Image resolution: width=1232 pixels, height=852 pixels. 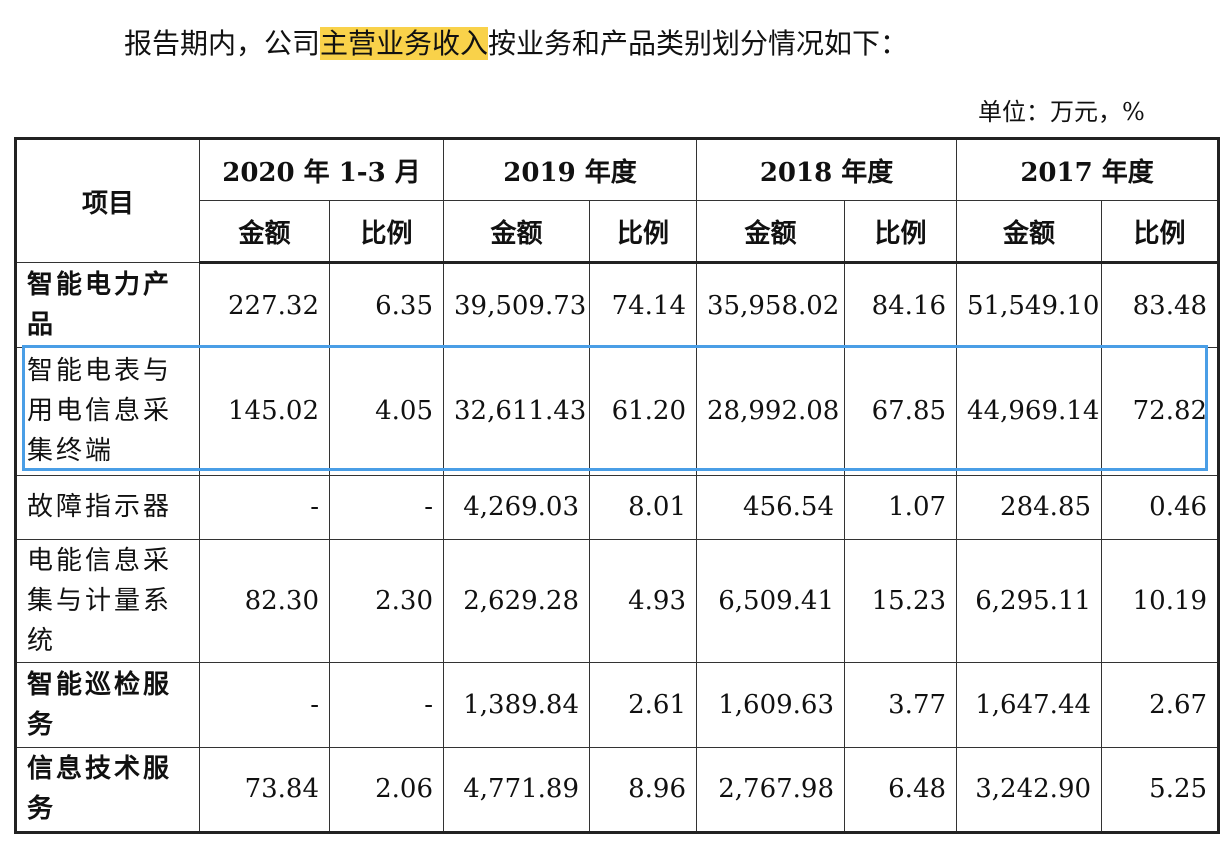 I want to click on ratio-cell: 2.30, so click(x=386, y=601).